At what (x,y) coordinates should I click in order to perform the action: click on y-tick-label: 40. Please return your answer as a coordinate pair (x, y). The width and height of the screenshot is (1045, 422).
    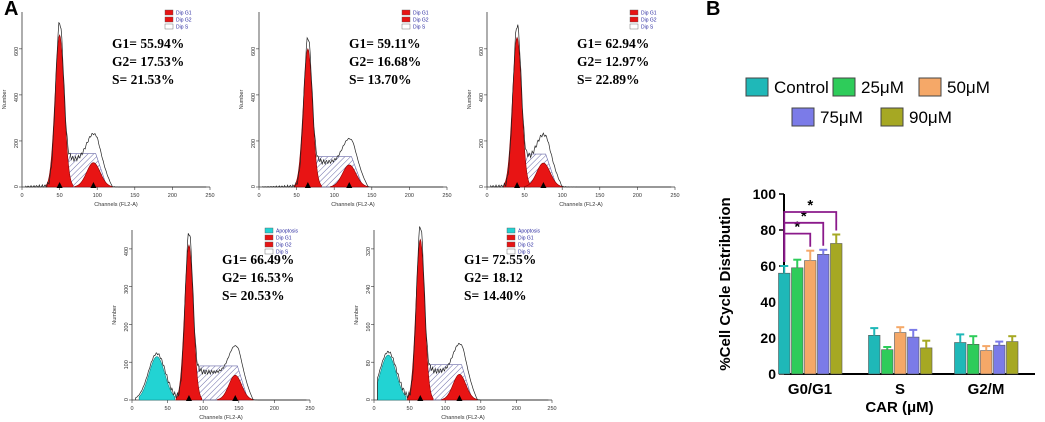
    Looking at the image, I should click on (768, 302).